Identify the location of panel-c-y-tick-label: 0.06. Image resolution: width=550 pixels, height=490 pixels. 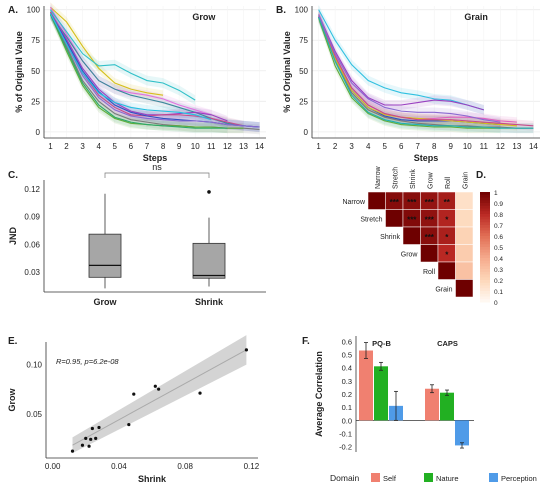
(32, 244).